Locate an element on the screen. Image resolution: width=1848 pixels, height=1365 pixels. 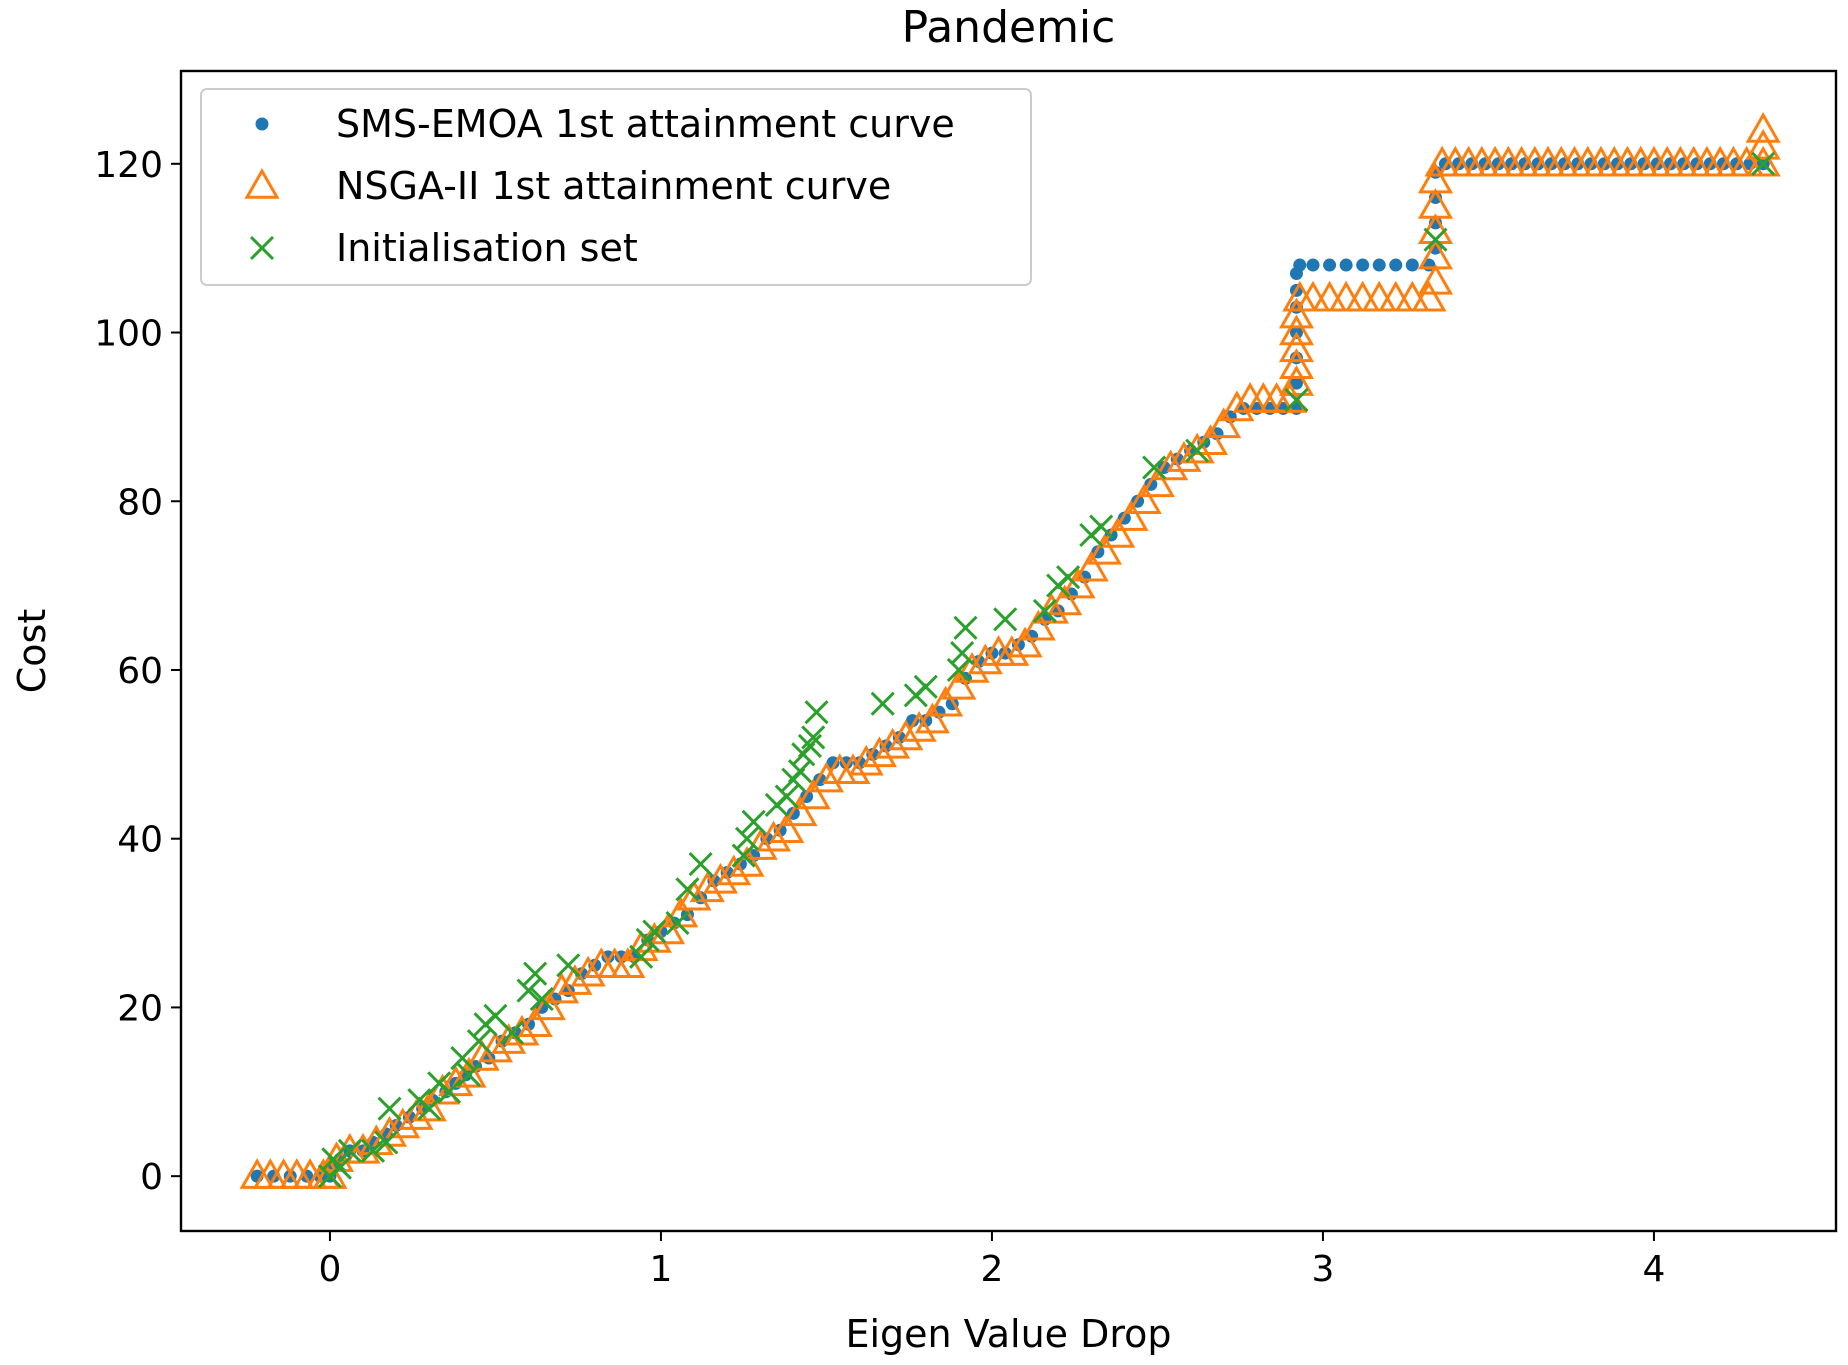
legend-entry: Initialisation set is located at coordinates (443, 248).